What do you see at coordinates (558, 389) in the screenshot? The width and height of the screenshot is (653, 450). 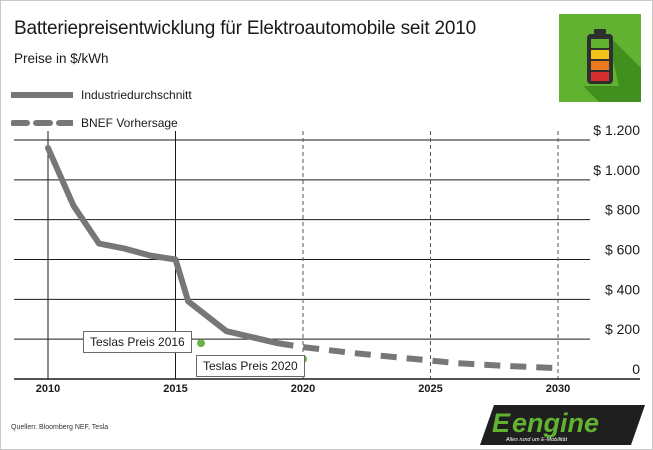 I see `x-tick-label: 2030` at bounding box center [558, 389].